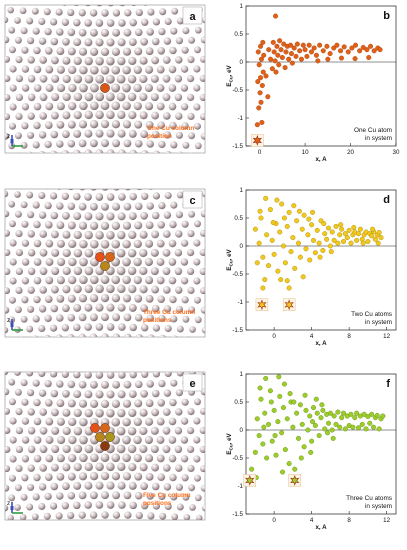 Image resolution: width=407 pixels, height=550 pixels. What do you see at coordinates (386, 200) in the screenshot?
I see `panel-label-d: d` at bounding box center [386, 200].